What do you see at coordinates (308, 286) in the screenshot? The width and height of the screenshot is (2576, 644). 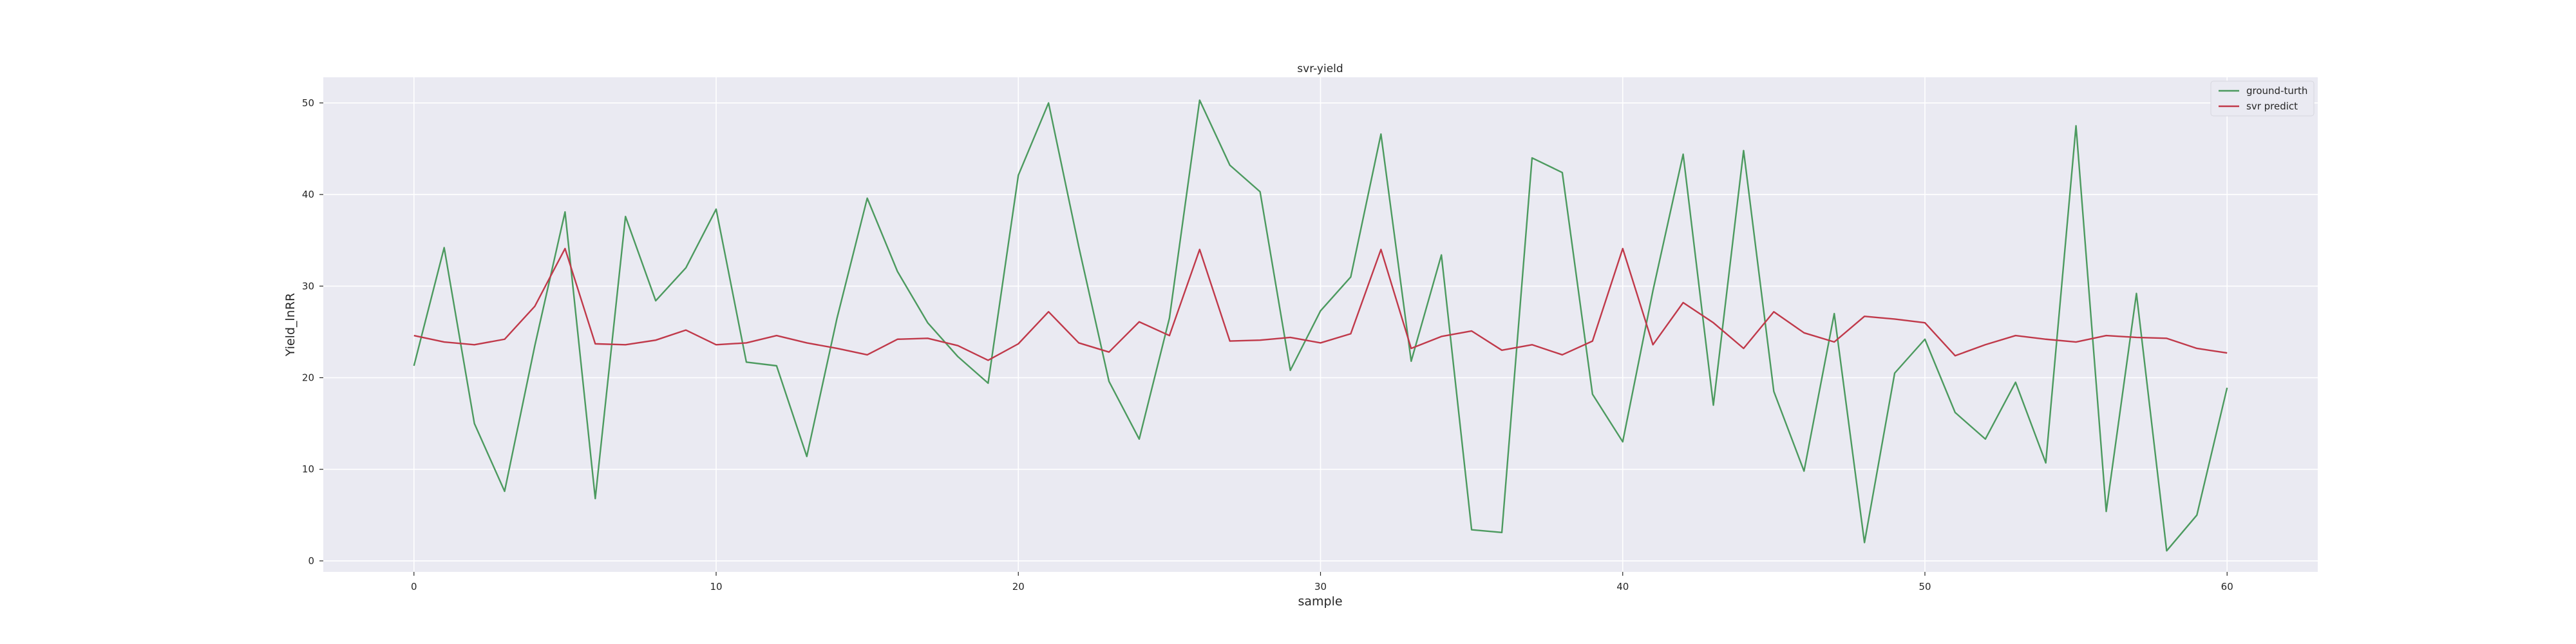 I see `y-tick-label: 30` at bounding box center [308, 286].